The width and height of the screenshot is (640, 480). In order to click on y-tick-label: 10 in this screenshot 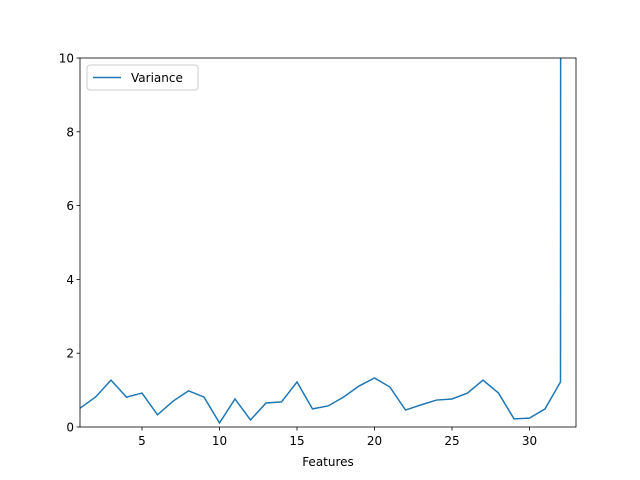, I will do `click(66, 59)`.